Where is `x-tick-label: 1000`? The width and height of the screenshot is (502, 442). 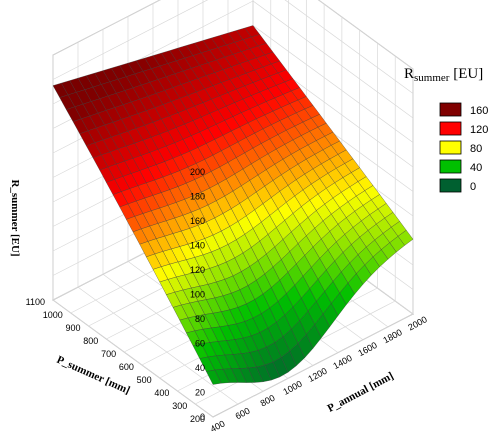 x-tick-label: 1000 is located at coordinates (53, 315).